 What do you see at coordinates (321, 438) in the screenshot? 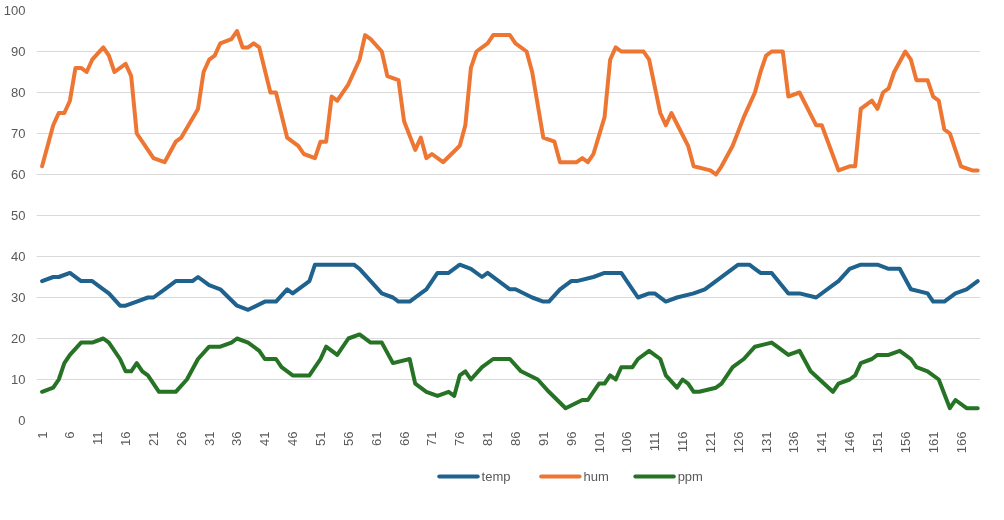
I see `x-tick-label: 51` at bounding box center [321, 438].